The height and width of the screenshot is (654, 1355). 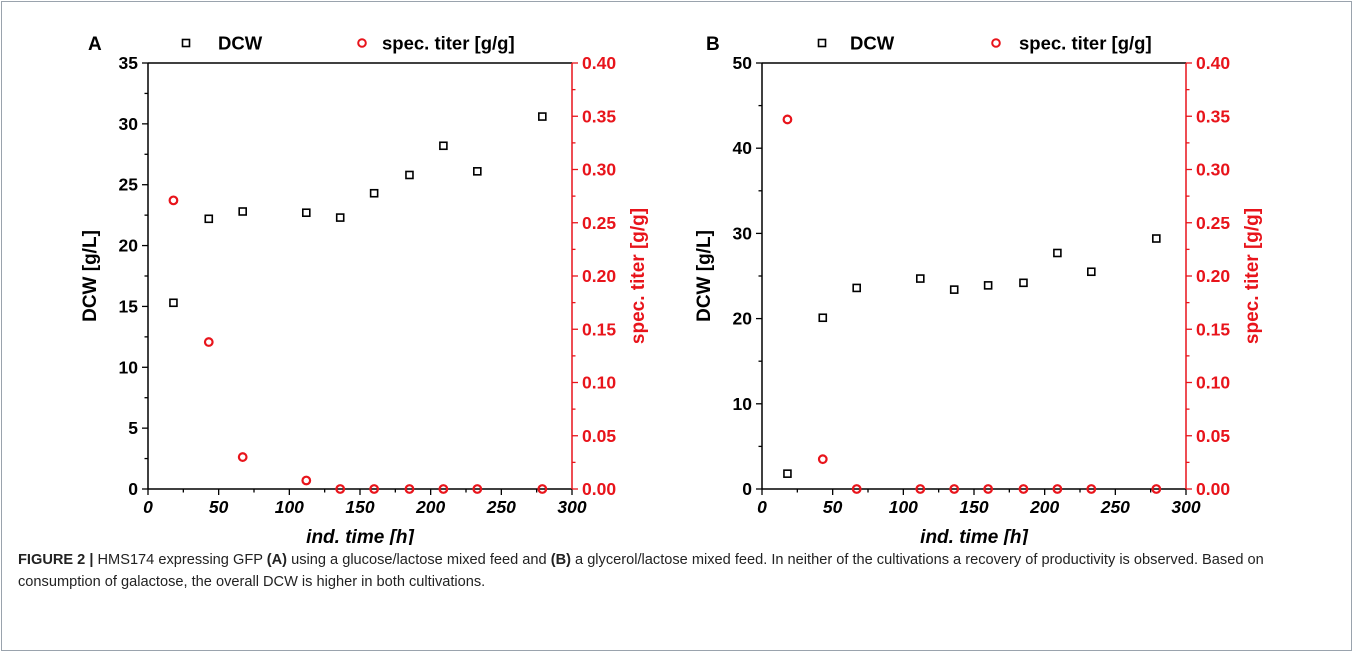 What do you see at coordinates (129, 63) in the screenshot?
I see `y-tick-label: 35` at bounding box center [129, 63].